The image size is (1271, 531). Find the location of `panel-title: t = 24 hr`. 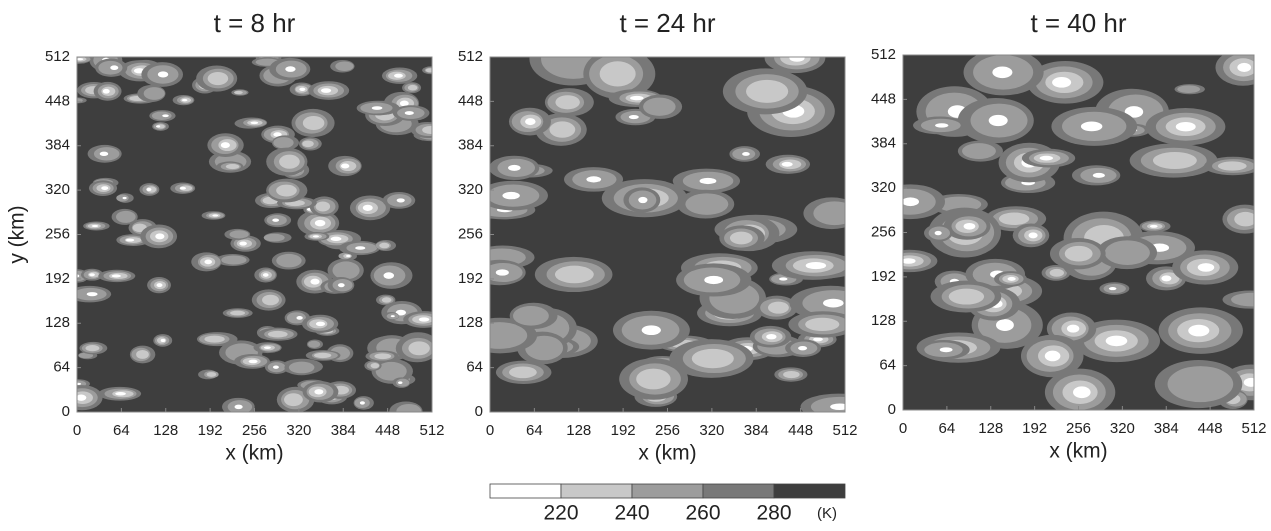

panel-title: t = 24 hr is located at coordinates (667, 23).